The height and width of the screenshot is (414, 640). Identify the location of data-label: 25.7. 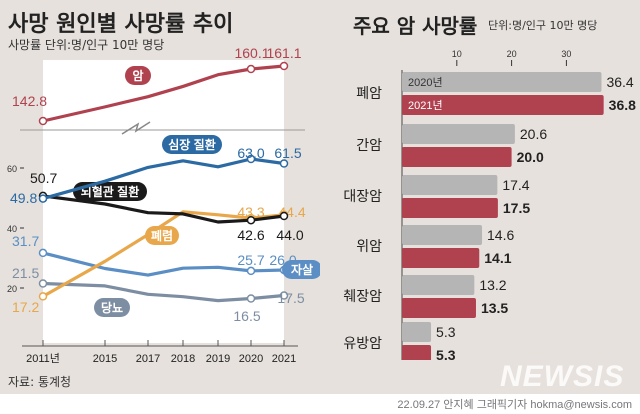
(250, 260).